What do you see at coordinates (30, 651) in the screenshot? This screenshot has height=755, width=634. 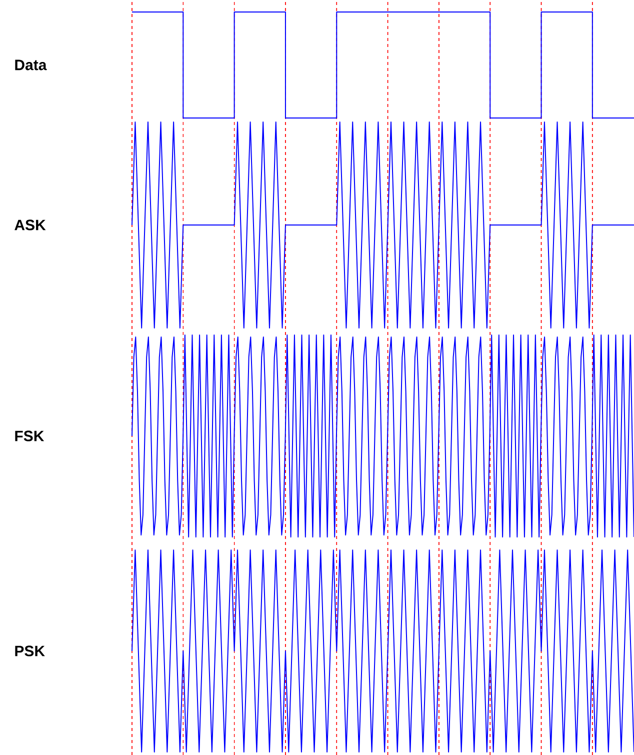 I see `y-axis-title: PSK` at bounding box center [30, 651].